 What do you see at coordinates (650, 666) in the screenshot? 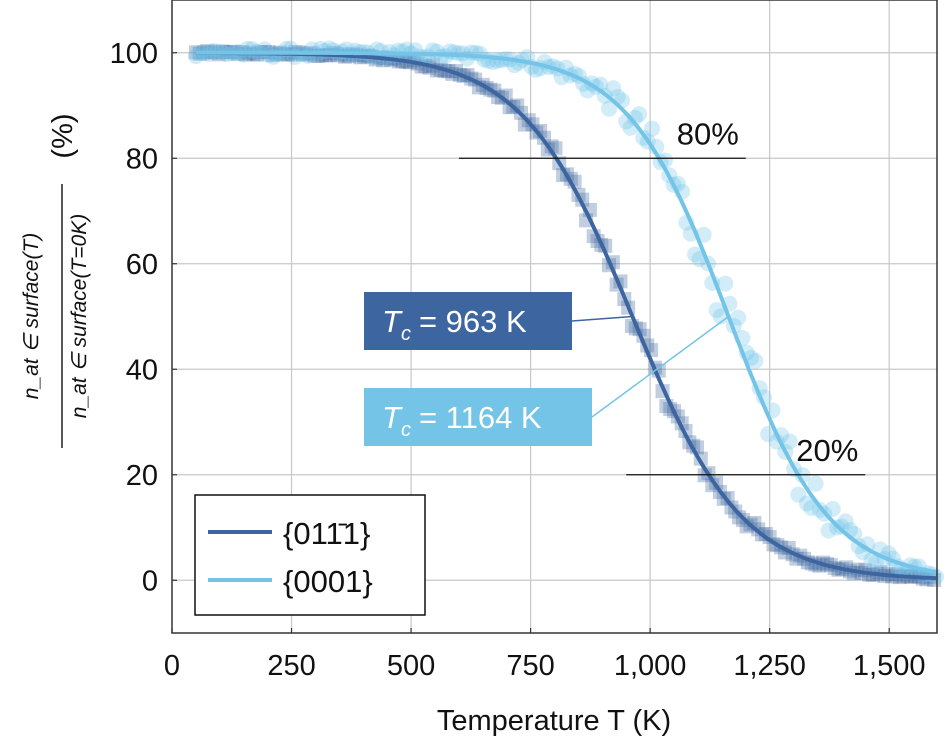
I see `x-tick-label-4: 1,000` at bounding box center [650, 666].